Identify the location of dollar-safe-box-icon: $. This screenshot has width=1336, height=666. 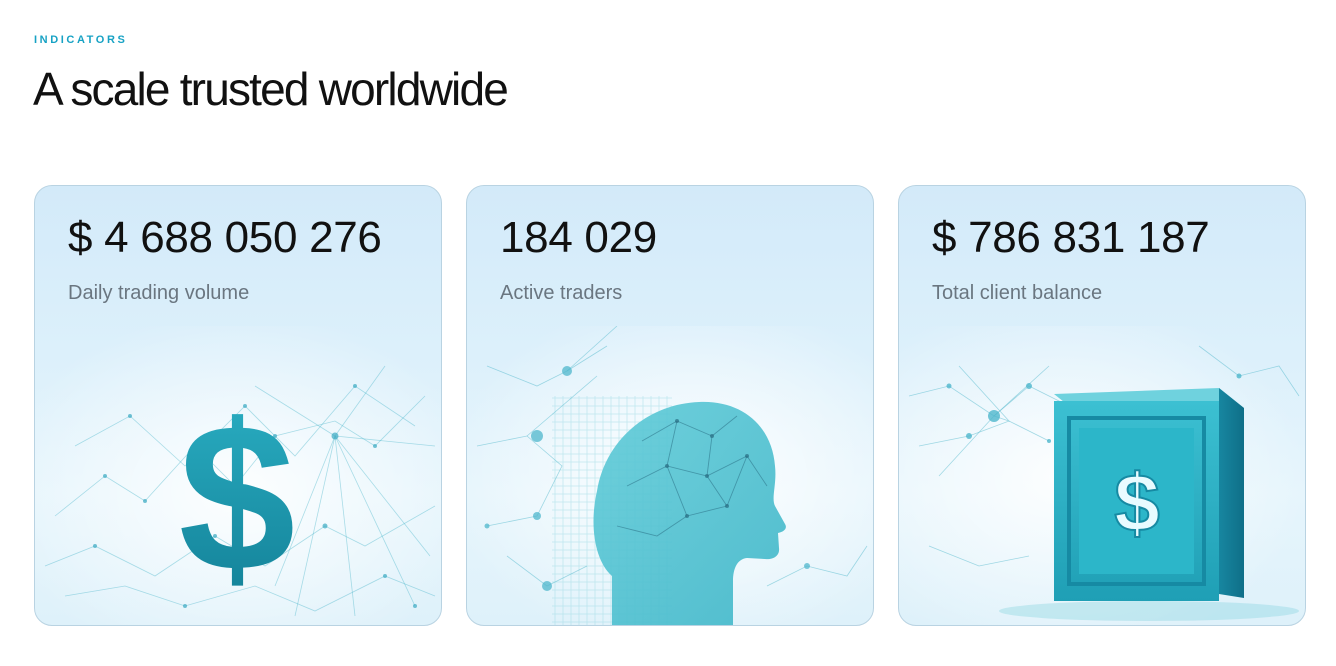
(1102, 475).